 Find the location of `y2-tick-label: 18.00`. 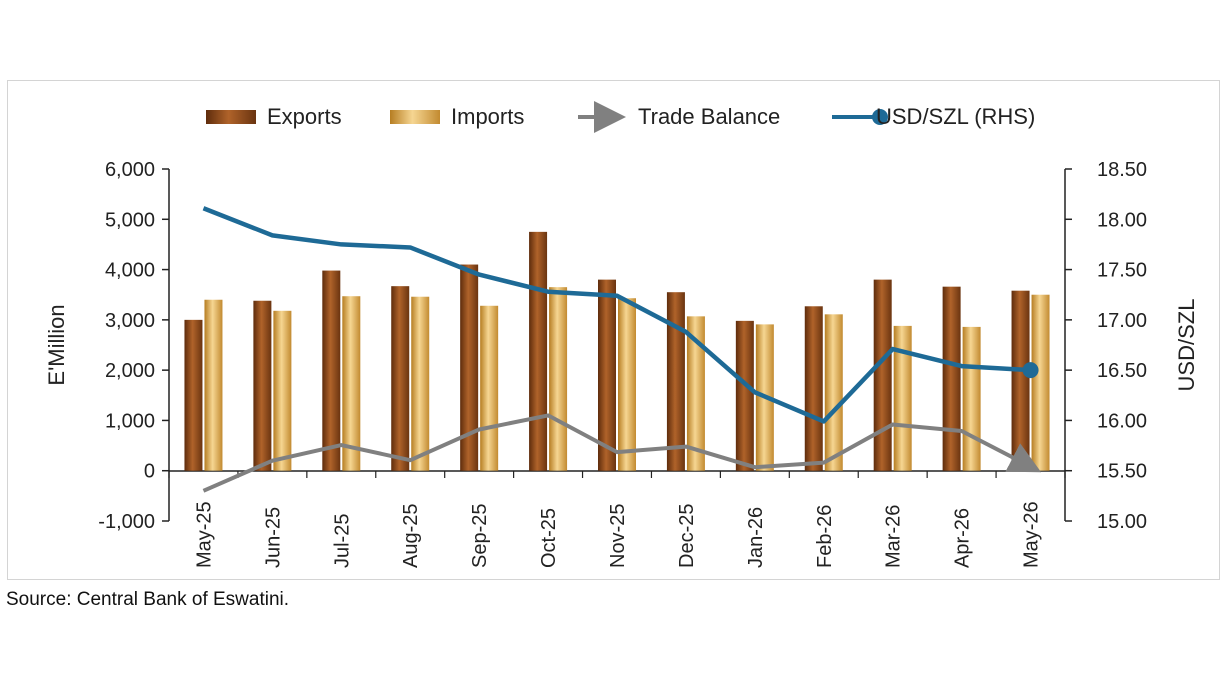

y2-tick-label: 18.00 is located at coordinates (1122, 220).